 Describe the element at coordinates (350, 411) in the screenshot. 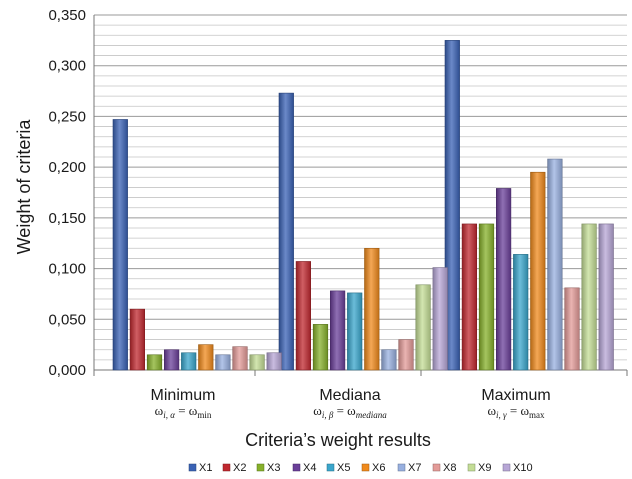

I see `category-formula: ωi, β = ωmediana` at that location.